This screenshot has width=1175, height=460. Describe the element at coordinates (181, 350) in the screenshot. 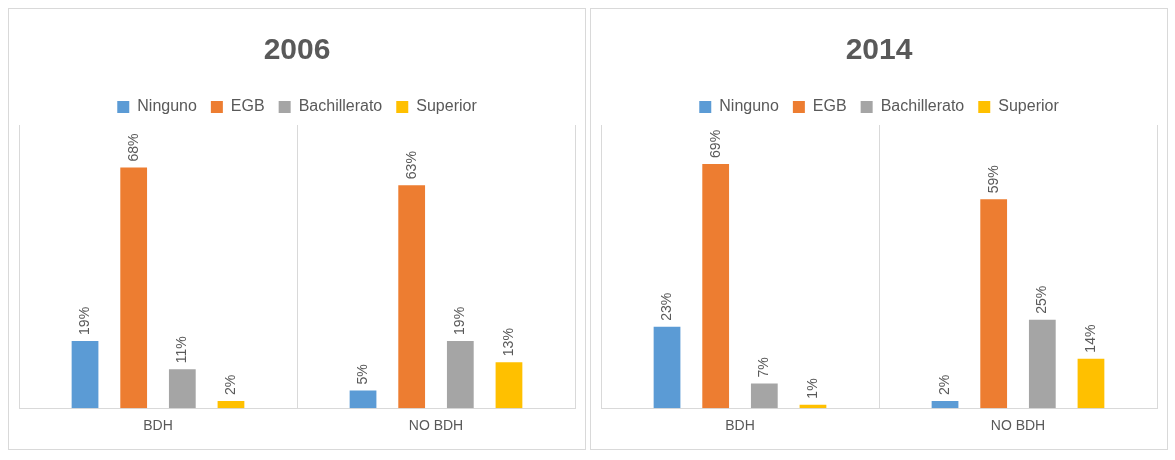

I see `data-label: 11%` at that location.